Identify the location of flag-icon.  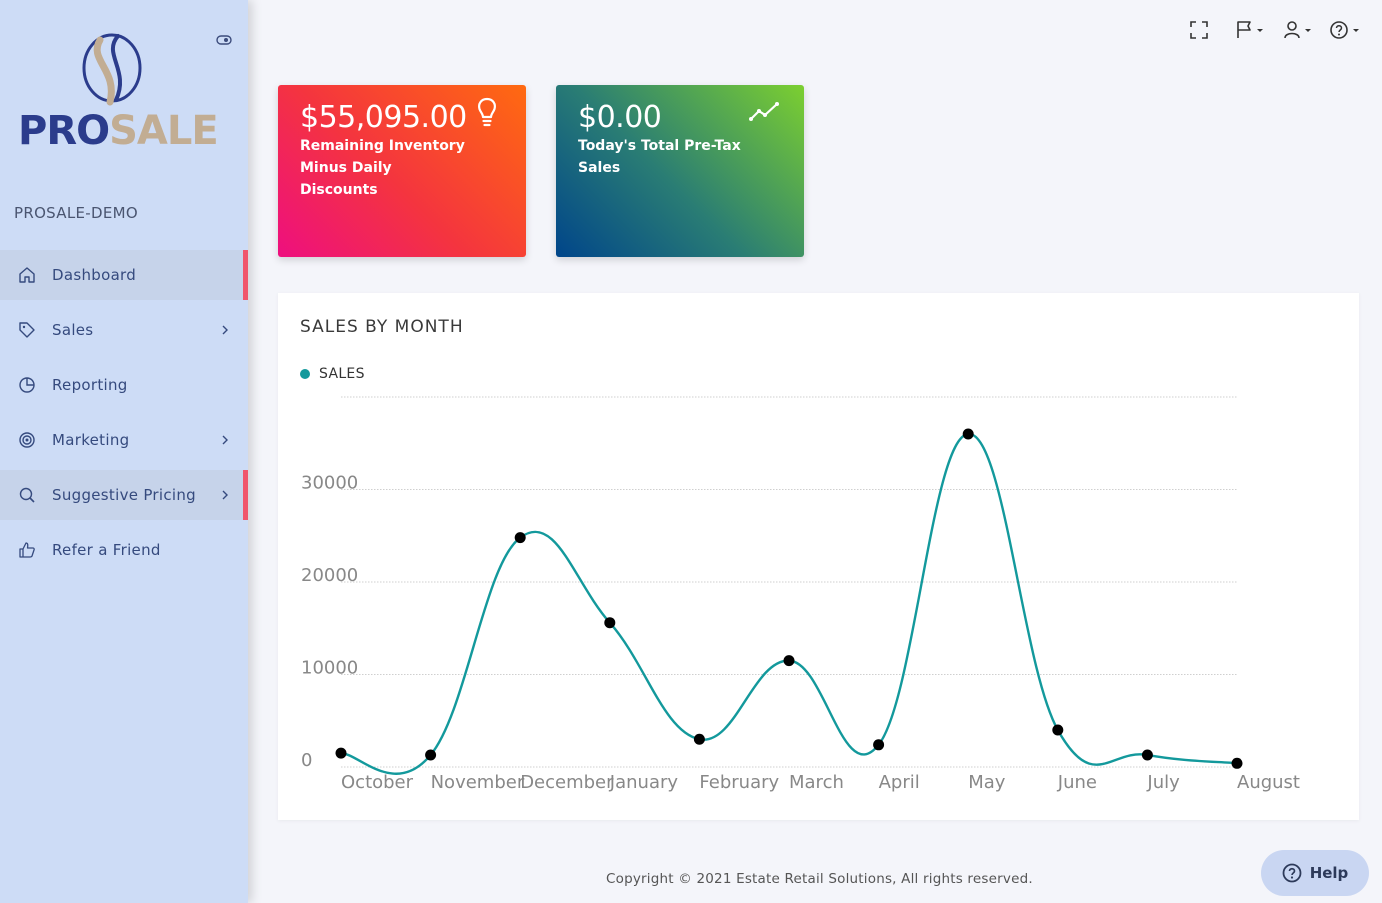
(1250, 29).